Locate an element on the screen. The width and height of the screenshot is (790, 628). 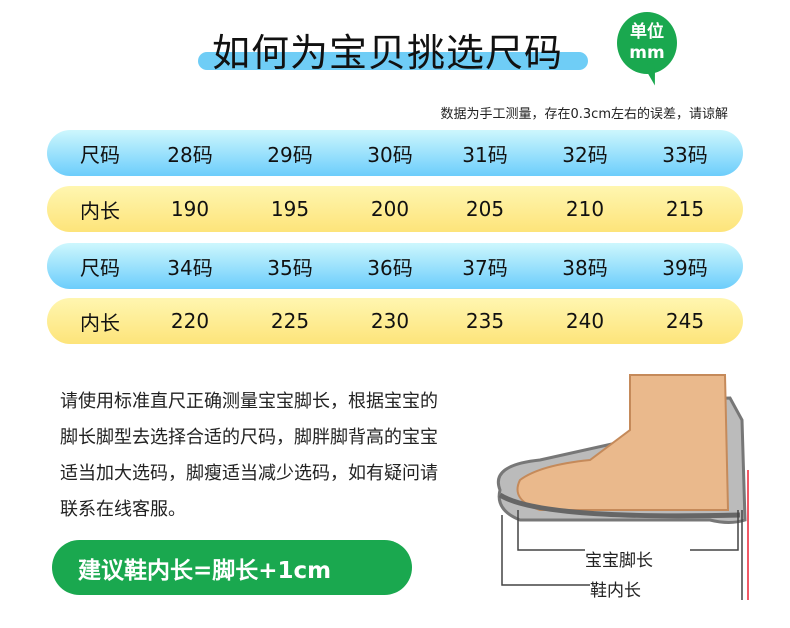
foot-icon is located at coordinates (623, 442).